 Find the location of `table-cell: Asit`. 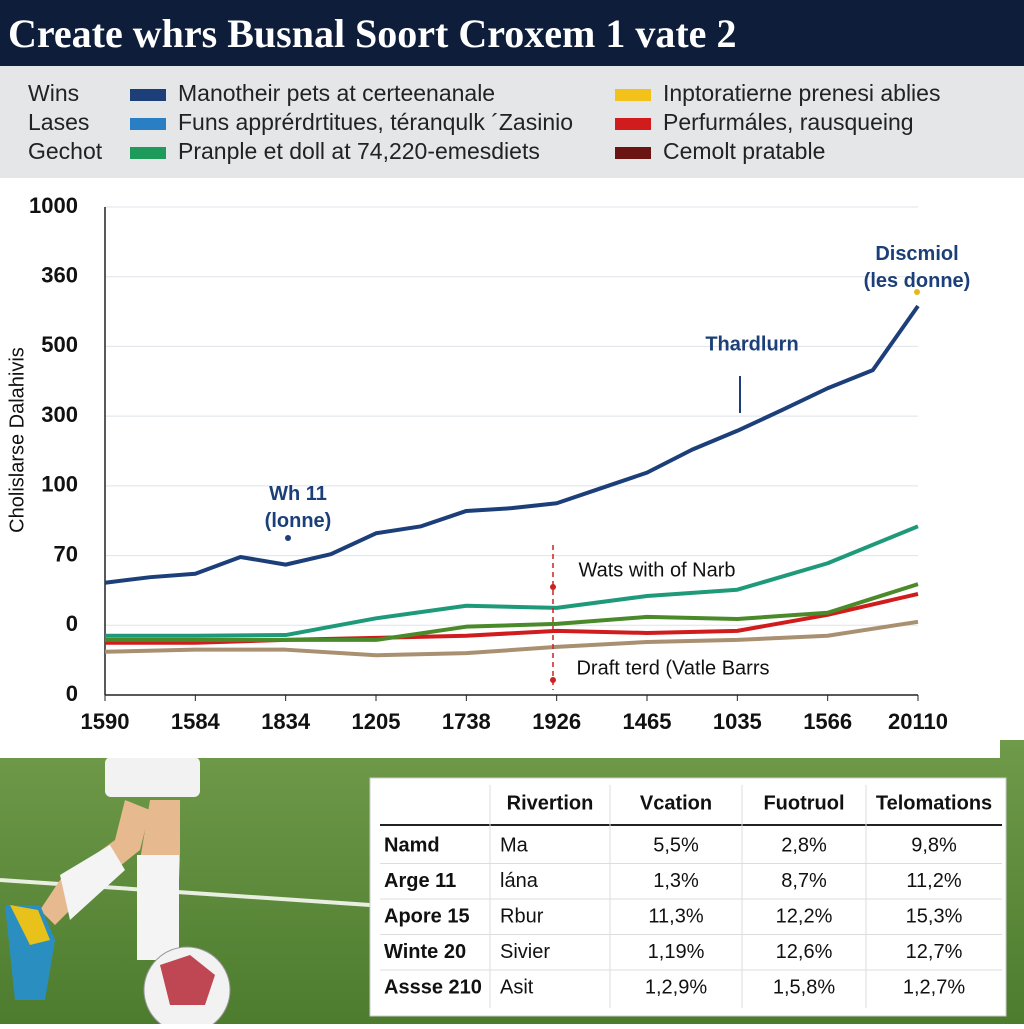

table-cell: Asit is located at coordinates (517, 987).